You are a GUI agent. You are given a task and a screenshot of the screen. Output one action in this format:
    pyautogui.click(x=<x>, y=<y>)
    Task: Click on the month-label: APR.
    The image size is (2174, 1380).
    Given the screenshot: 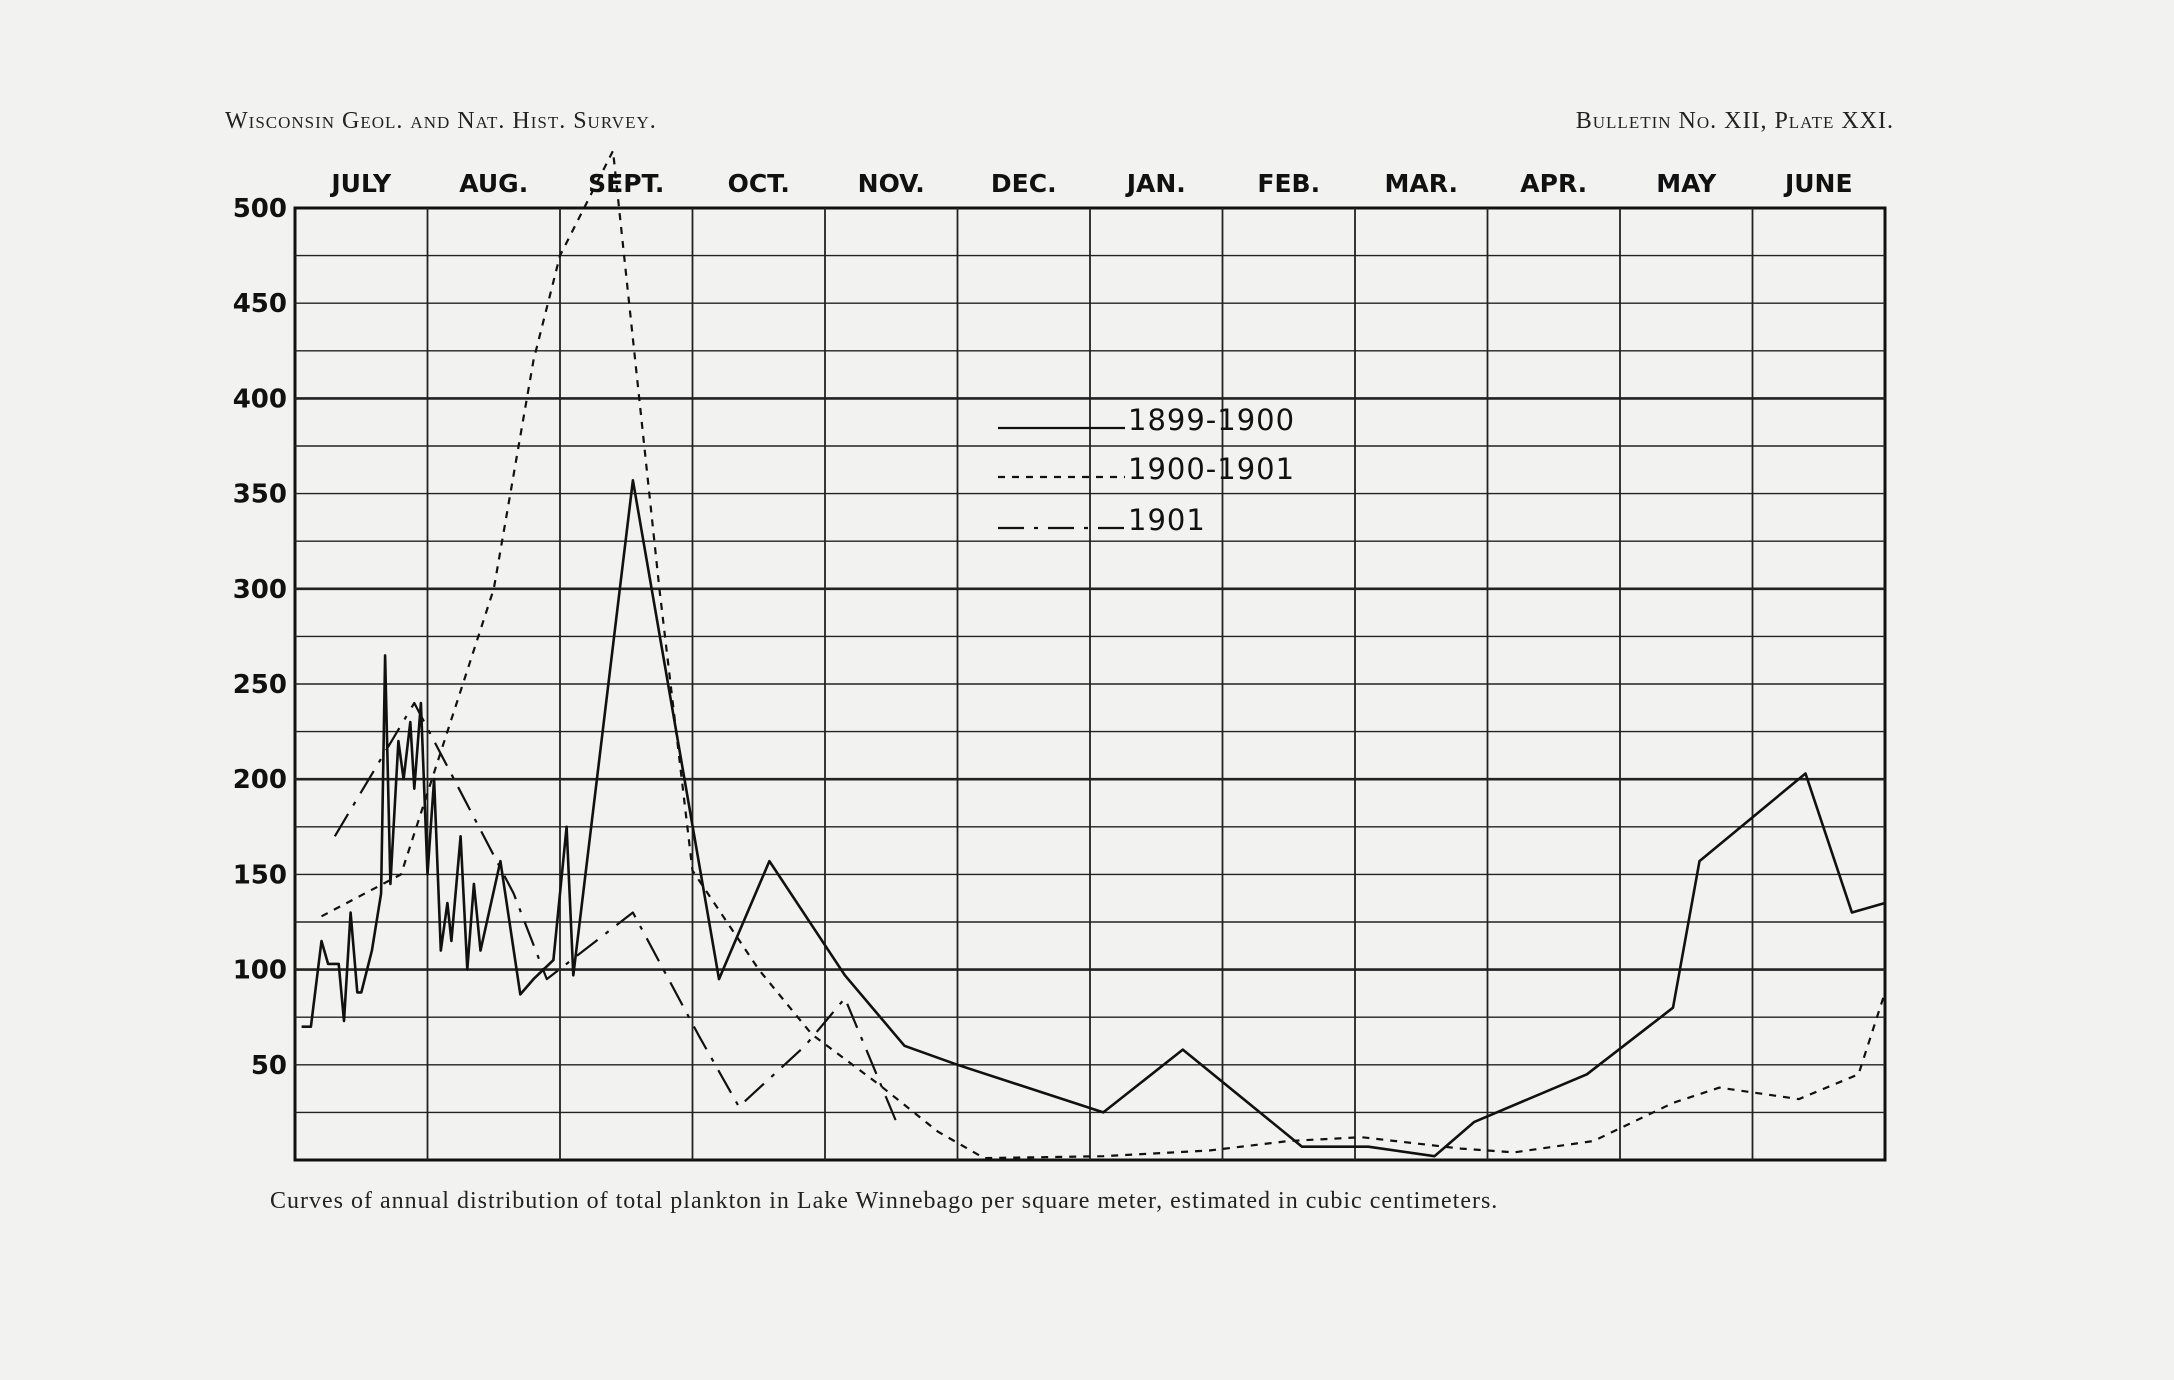 What is the action you would take?
    pyautogui.click(x=1553, y=183)
    